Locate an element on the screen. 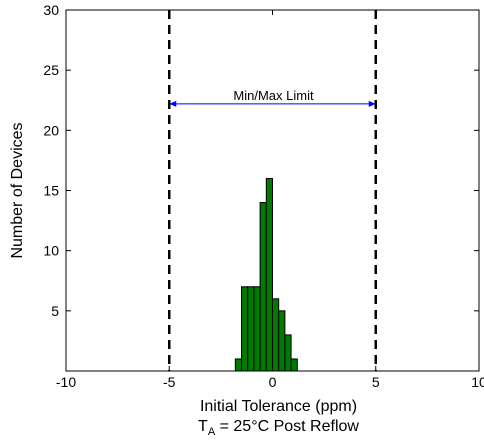 Image resolution: width=484 pixels, height=440 pixels. arrow-head-right is located at coordinates (372, 103).